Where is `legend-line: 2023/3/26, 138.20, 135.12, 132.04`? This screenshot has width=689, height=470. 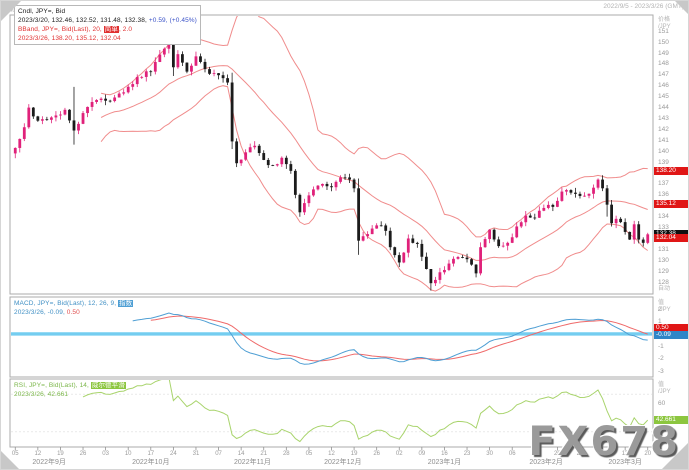
legend-line: 2023/3/26, 138.20, 135.12, 132.04 is located at coordinates (69, 38).